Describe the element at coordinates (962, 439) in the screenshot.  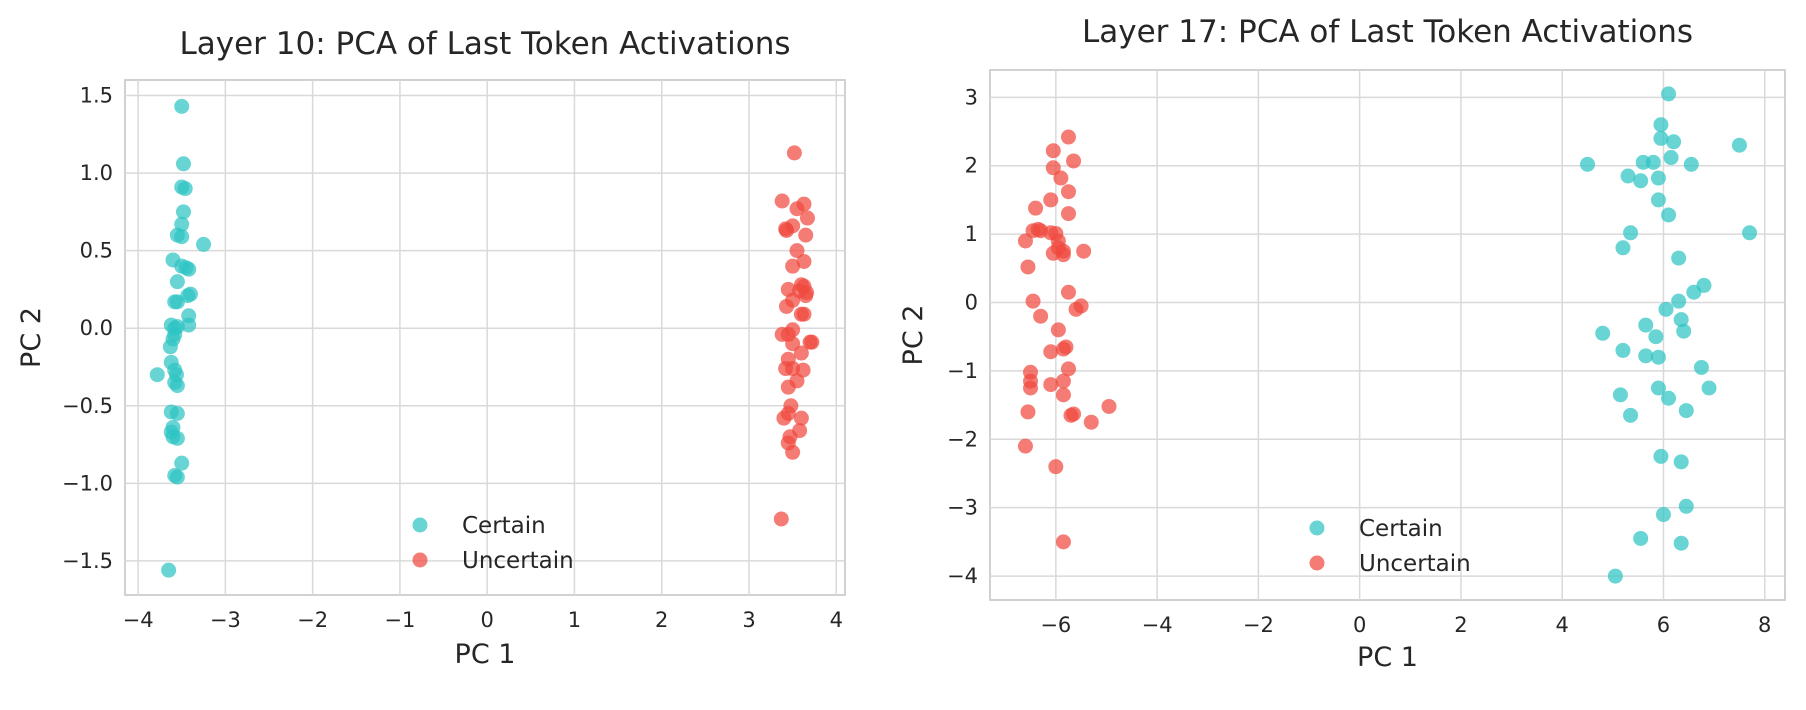
I see `y-tick-label: −2` at that location.